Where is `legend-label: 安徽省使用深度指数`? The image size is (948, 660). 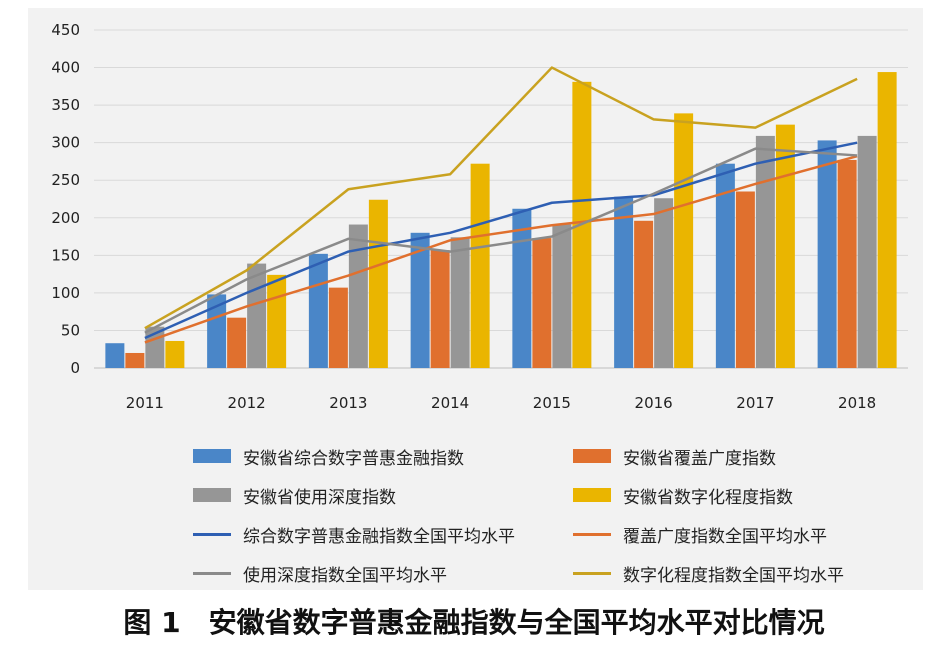
legend-label: 安徽省使用深度指数 is located at coordinates (319, 497).